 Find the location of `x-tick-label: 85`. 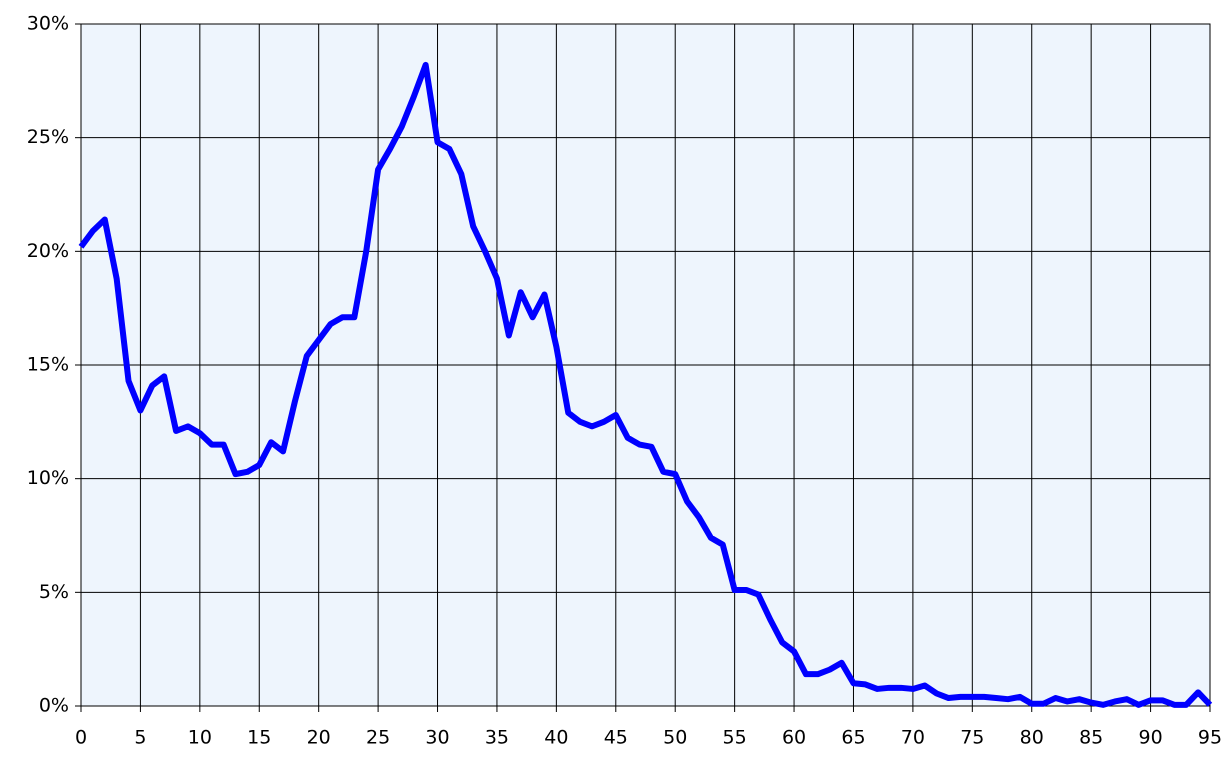

x-tick-label: 85 is located at coordinates (1091, 738).